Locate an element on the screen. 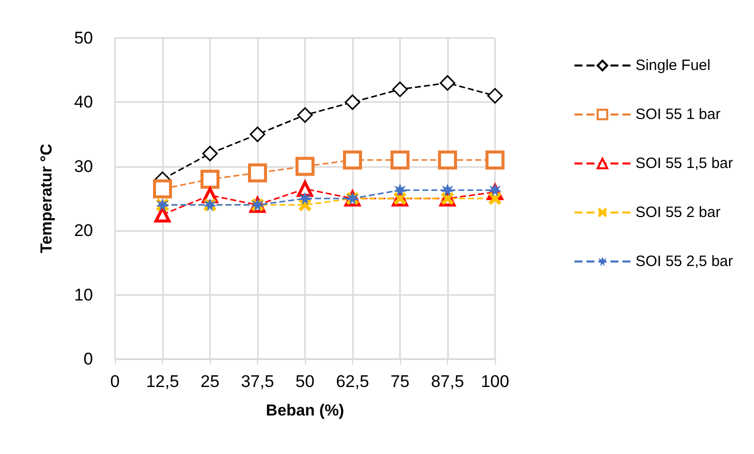  y-tick-label: 50 is located at coordinates (83, 38).